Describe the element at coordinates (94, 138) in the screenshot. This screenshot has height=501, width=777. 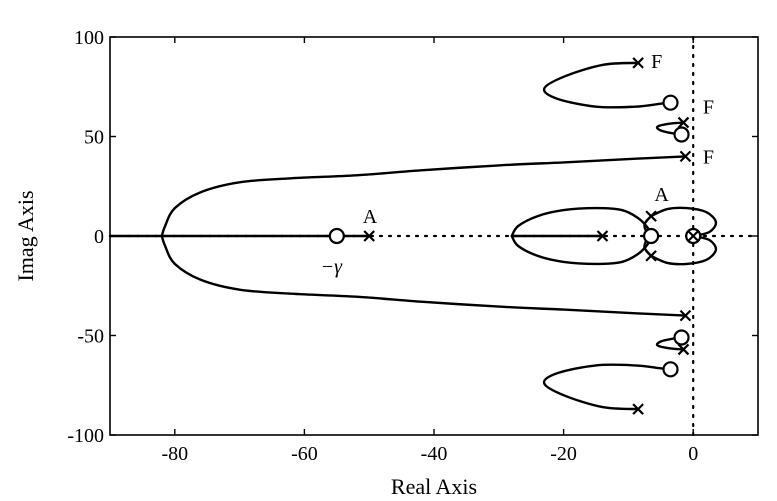
I see `y-tick-label-2: 50` at that location.